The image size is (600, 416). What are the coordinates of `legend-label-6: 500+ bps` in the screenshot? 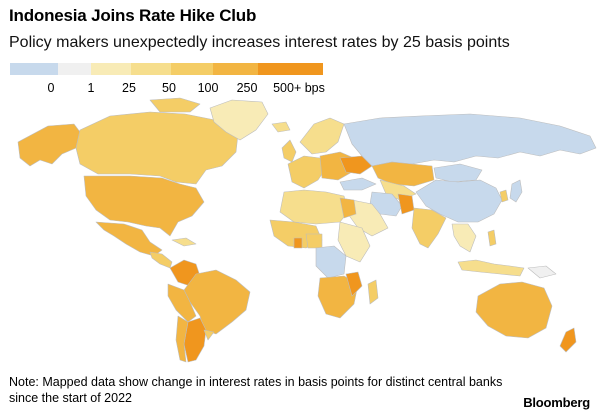 It's located at (299, 88).